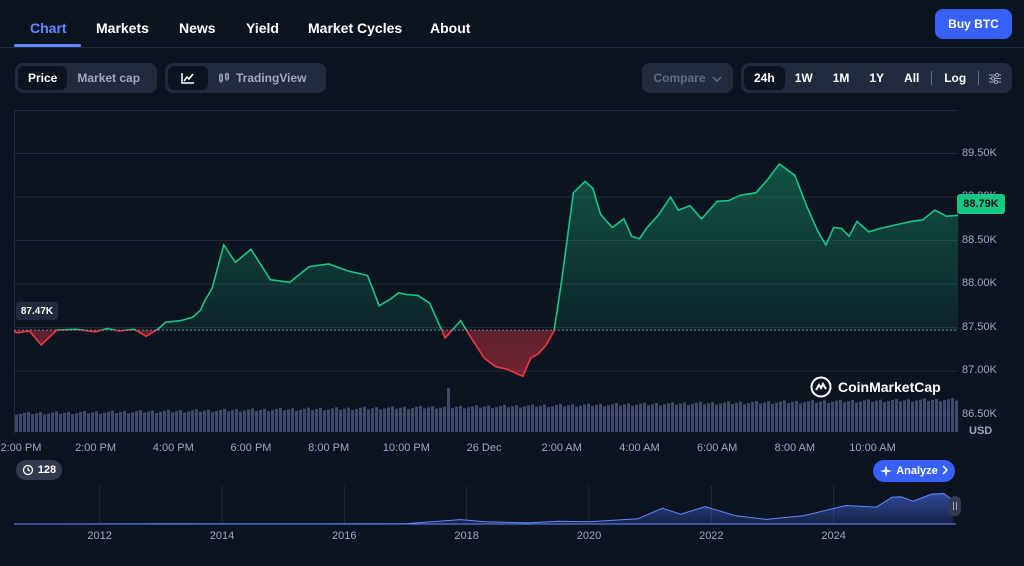 The height and width of the screenshot is (566, 1024). What do you see at coordinates (979, 239) in the screenshot?
I see `y-tick-label: 88.50K` at bounding box center [979, 239].